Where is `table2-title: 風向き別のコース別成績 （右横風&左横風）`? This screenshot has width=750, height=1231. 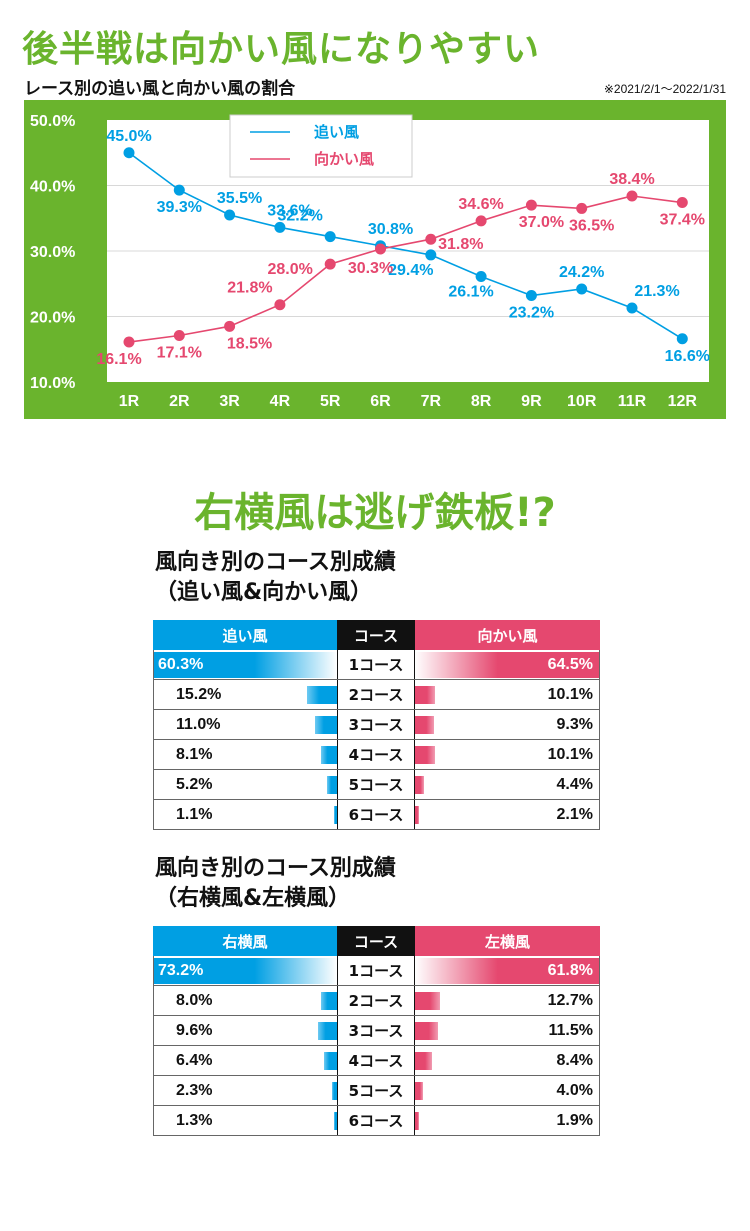 table2-title: 風向き別のコース別成績 （右横風&左横風） is located at coordinates (275, 884).